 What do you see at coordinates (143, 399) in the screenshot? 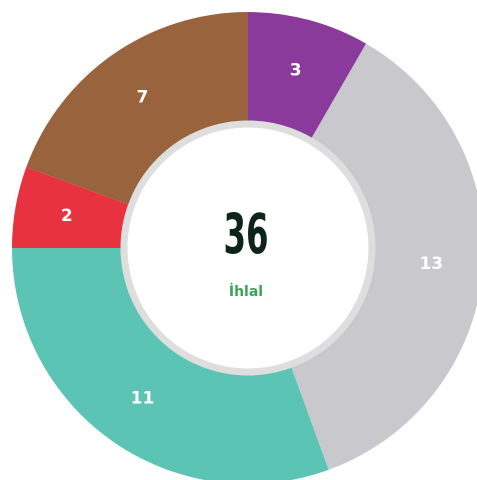
I see `slice-label: 11` at bounding box center [143, 399].